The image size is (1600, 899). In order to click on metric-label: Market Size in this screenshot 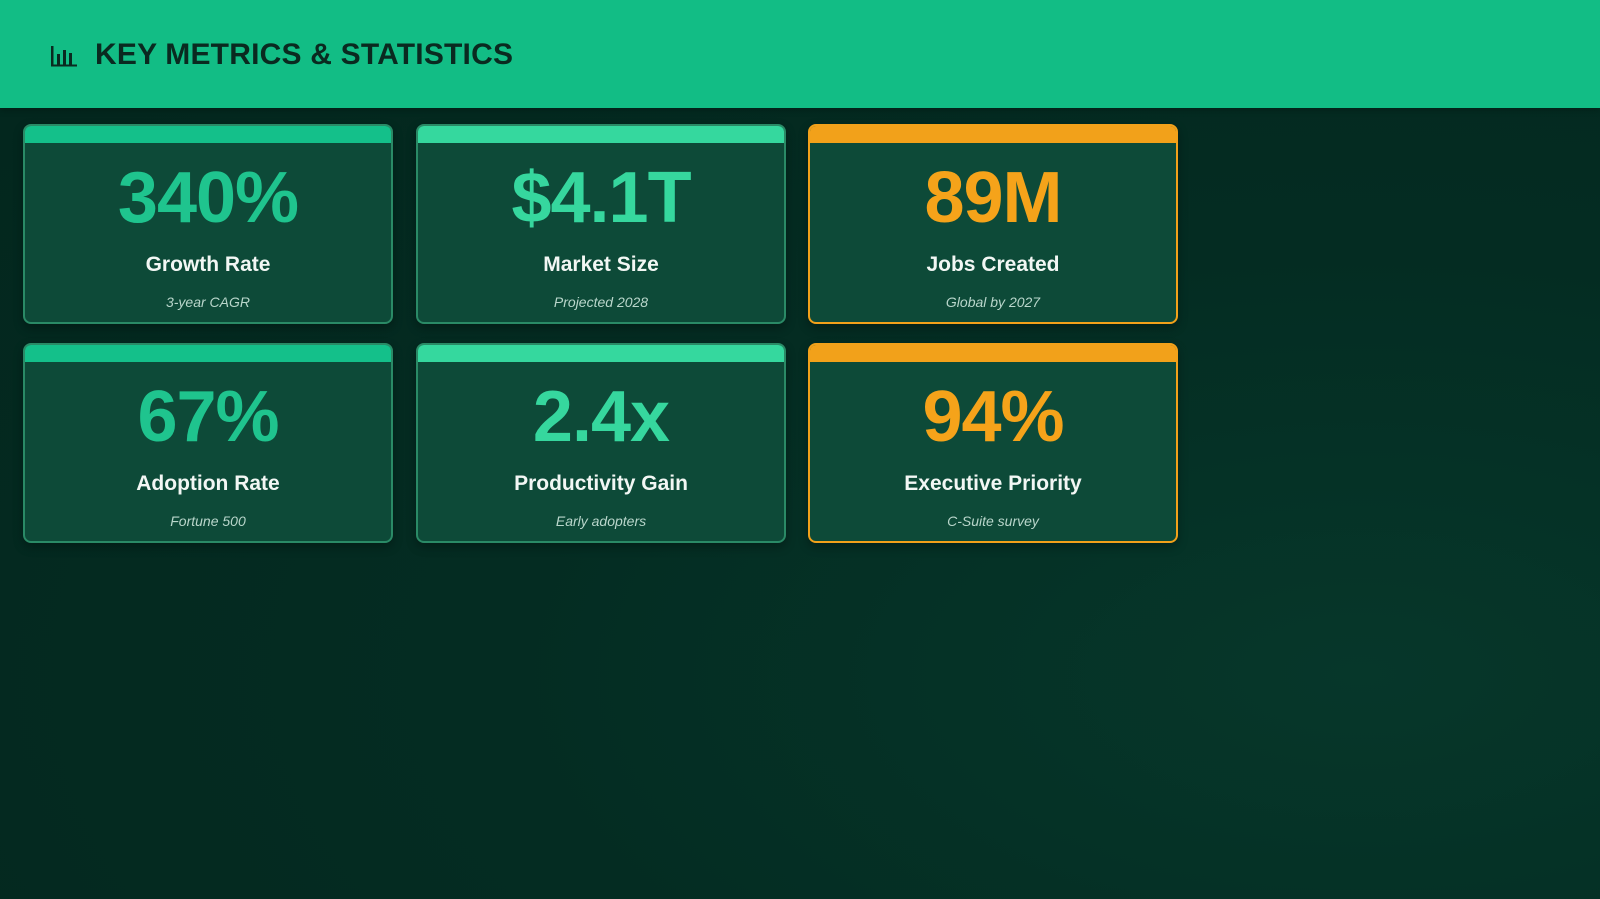, I will do `click(601, 264)`.